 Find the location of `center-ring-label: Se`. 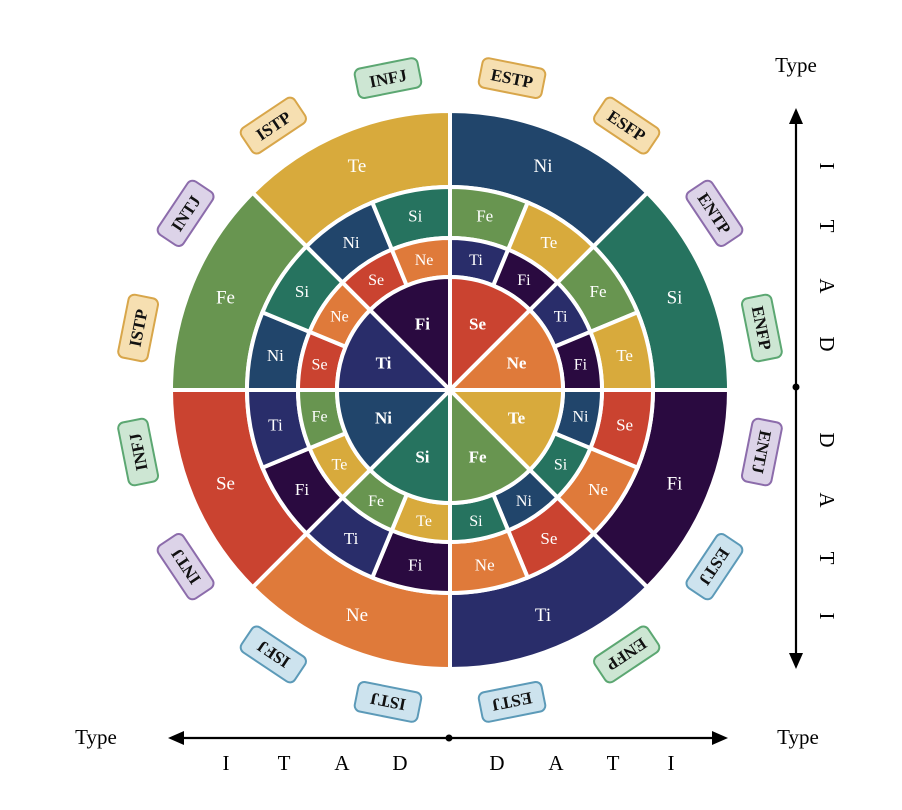

center-ring-label: Se is located at coordinates (477, 323).